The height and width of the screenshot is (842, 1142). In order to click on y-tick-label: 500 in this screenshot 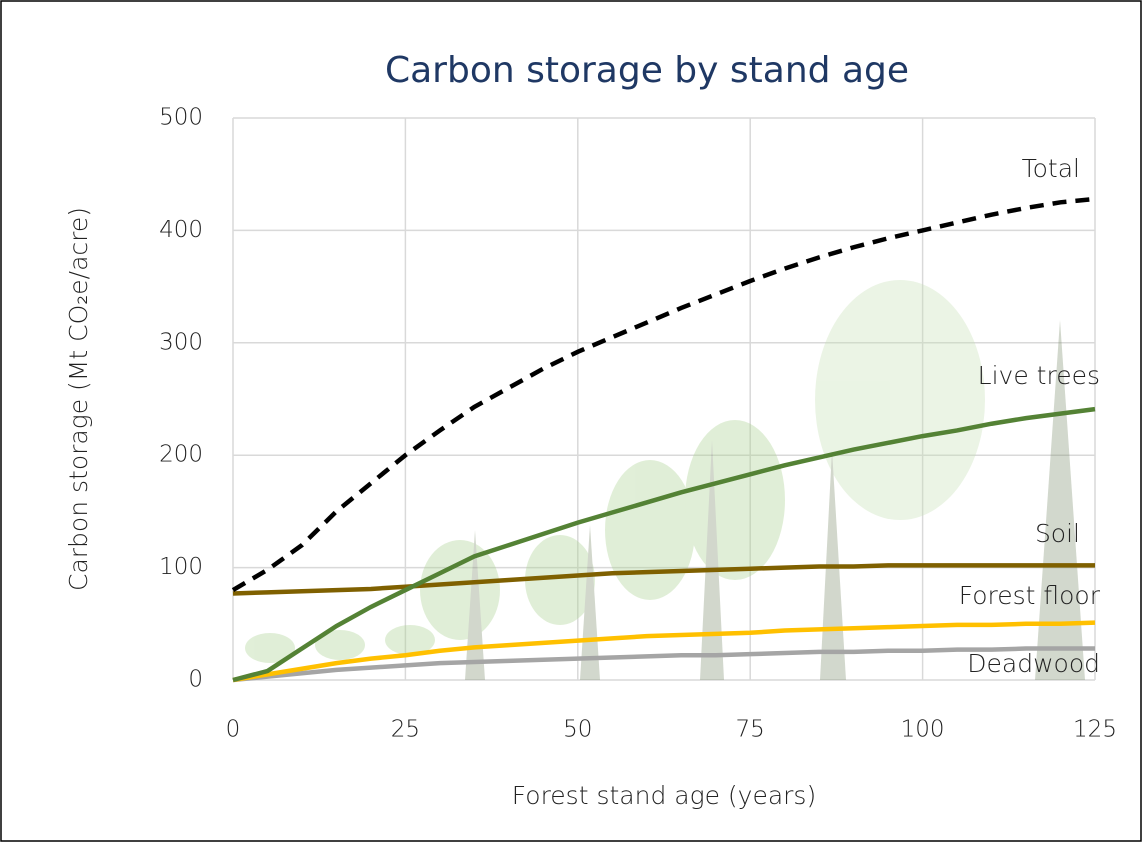, I will do `click(181, 118)`.